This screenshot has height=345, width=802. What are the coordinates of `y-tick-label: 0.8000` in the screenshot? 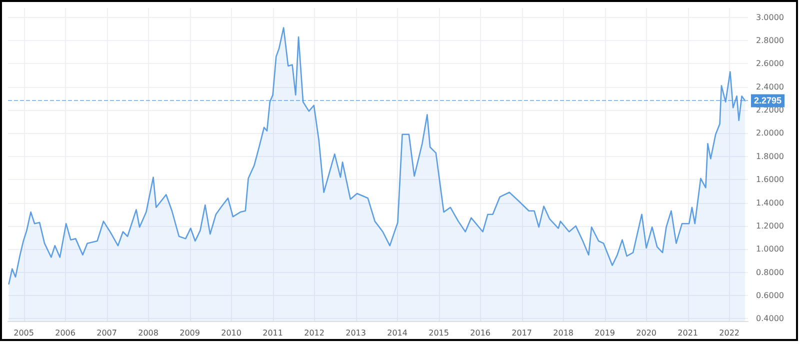 It's located at (770, 272).